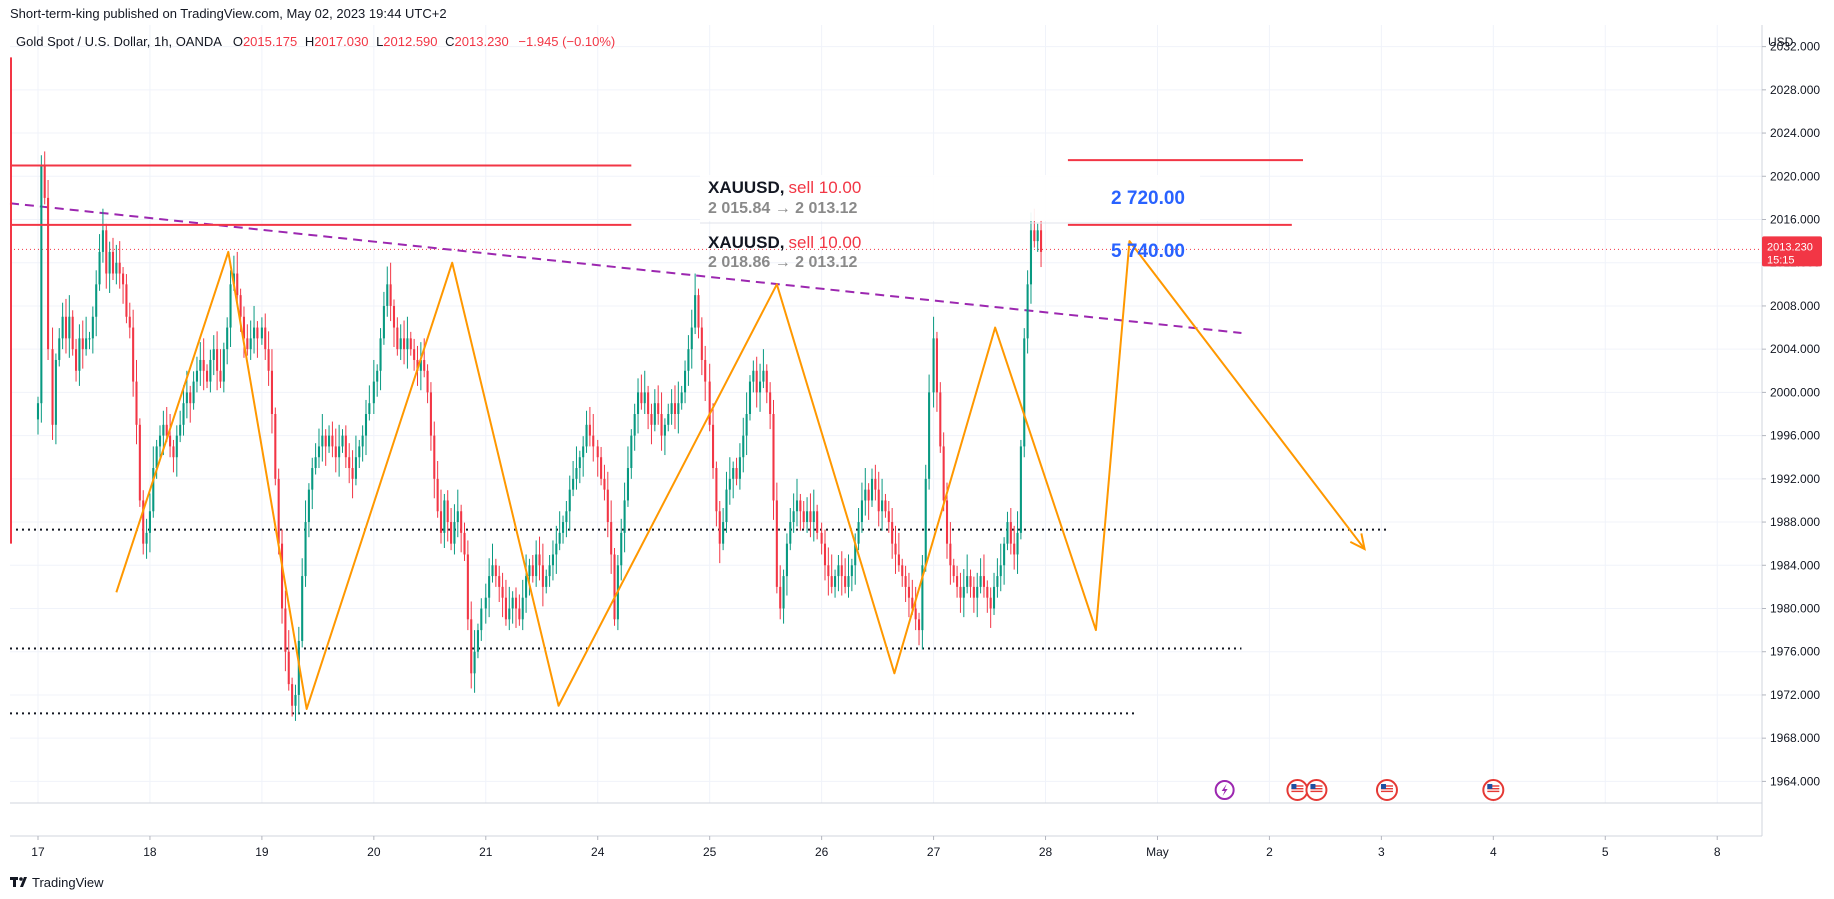 Image resolution: width=1834 pixels, height=899 pixels. What do you see at coordinates (57, 882) in the screenshot?
I see `tradingview-logo: TradingView` at bounding box center [57, 882].